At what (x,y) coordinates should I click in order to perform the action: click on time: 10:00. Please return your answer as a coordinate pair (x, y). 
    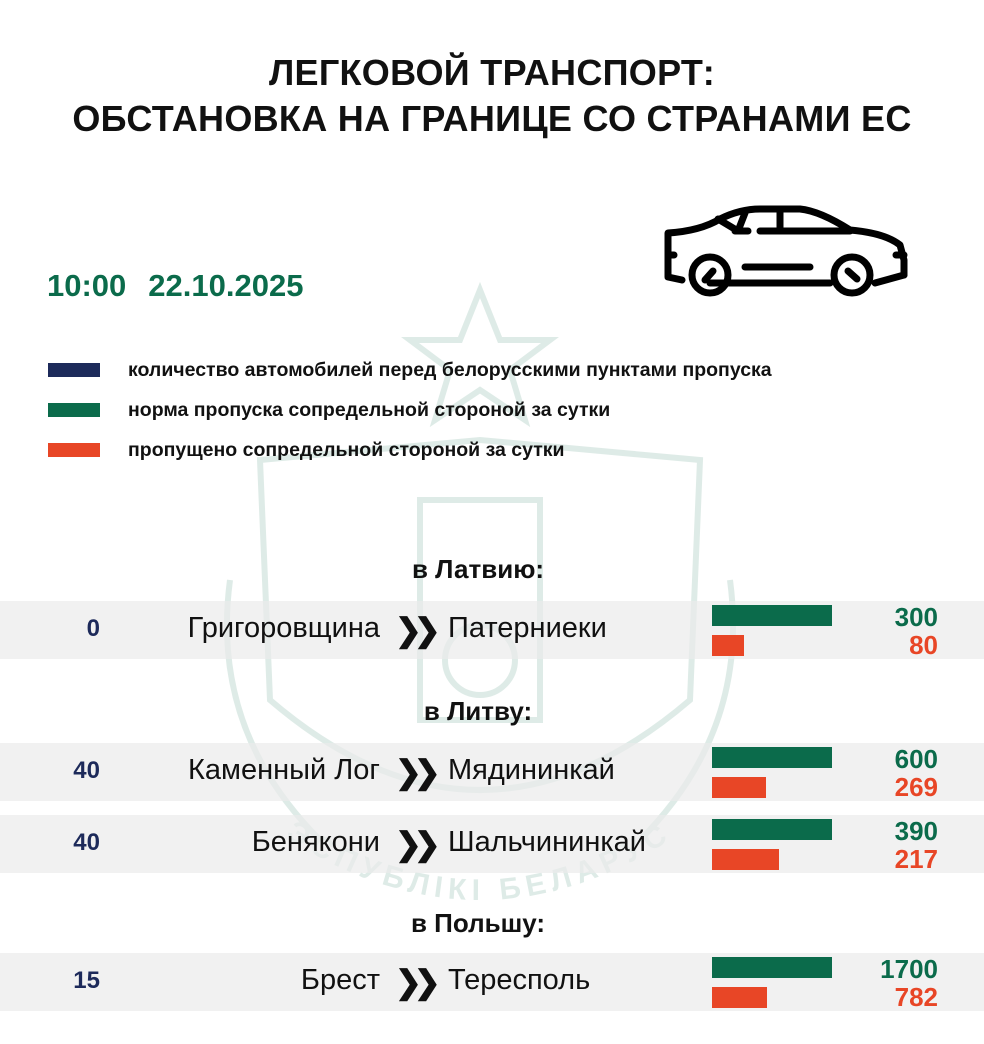
    Looking at the image, I should click on (87, 285).